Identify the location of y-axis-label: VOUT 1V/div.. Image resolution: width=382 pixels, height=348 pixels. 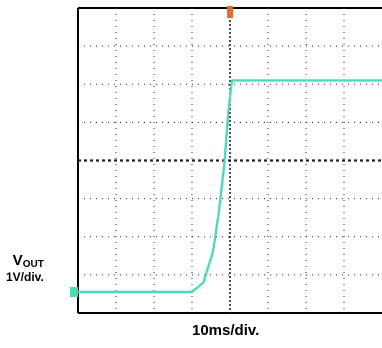
(25, 268).